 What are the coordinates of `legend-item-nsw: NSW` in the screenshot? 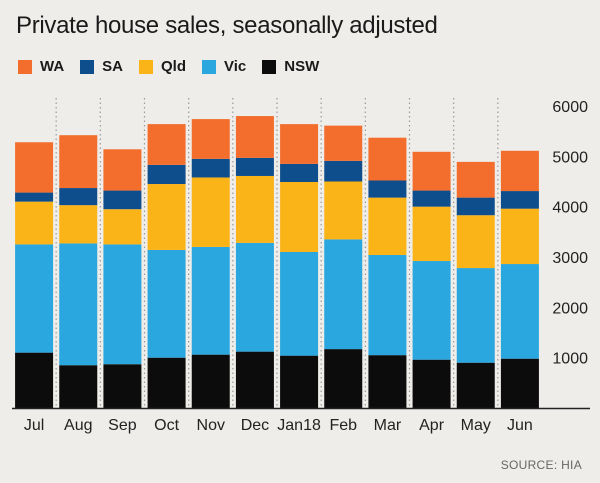 It's located at (290, 66).